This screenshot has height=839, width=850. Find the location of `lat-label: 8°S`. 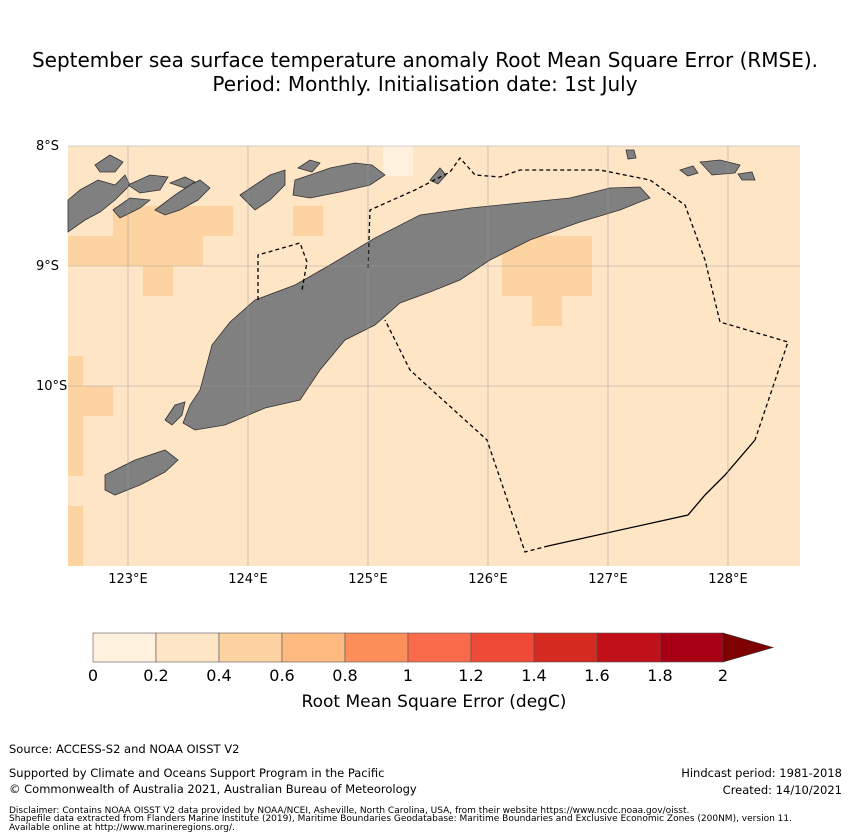

lat-label: 8°S is located at coordinates (48, 146).